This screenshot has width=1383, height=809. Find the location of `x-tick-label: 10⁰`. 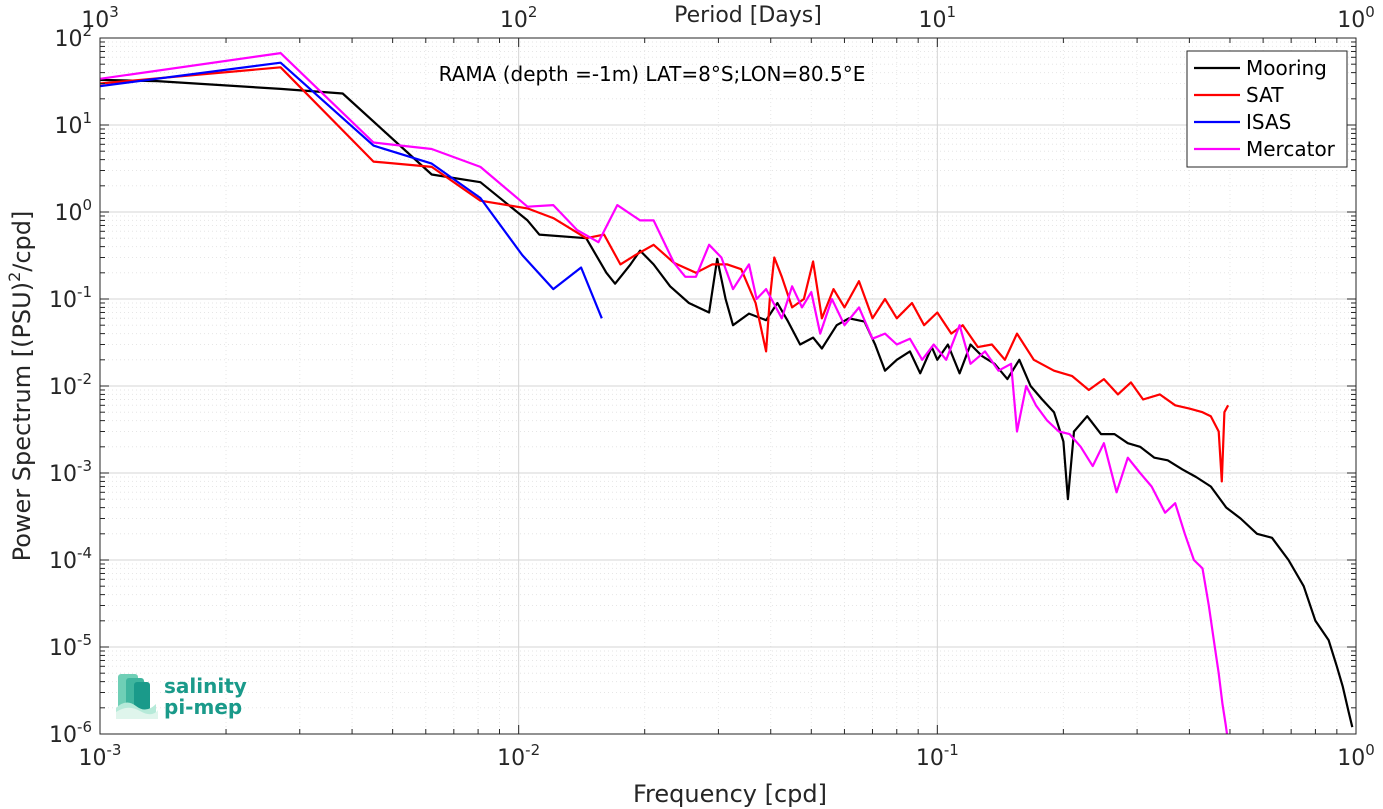

x-tick-label: 10⁰ is located at coordinates (1356, 756).